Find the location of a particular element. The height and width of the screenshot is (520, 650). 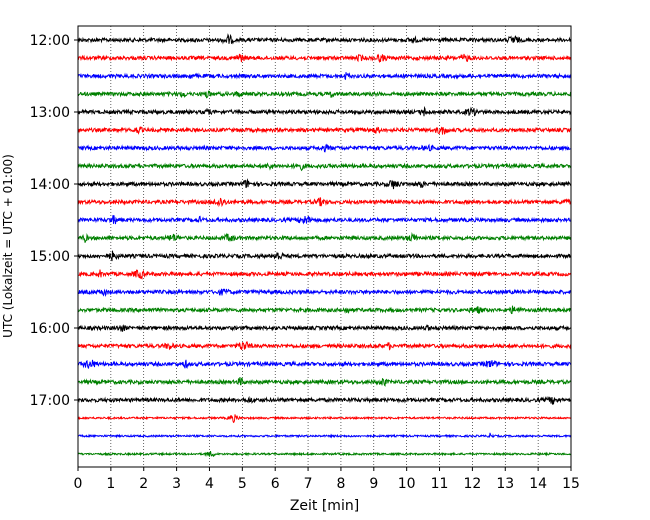

x-tick-label: 13 is located at coordinates (505, 484).